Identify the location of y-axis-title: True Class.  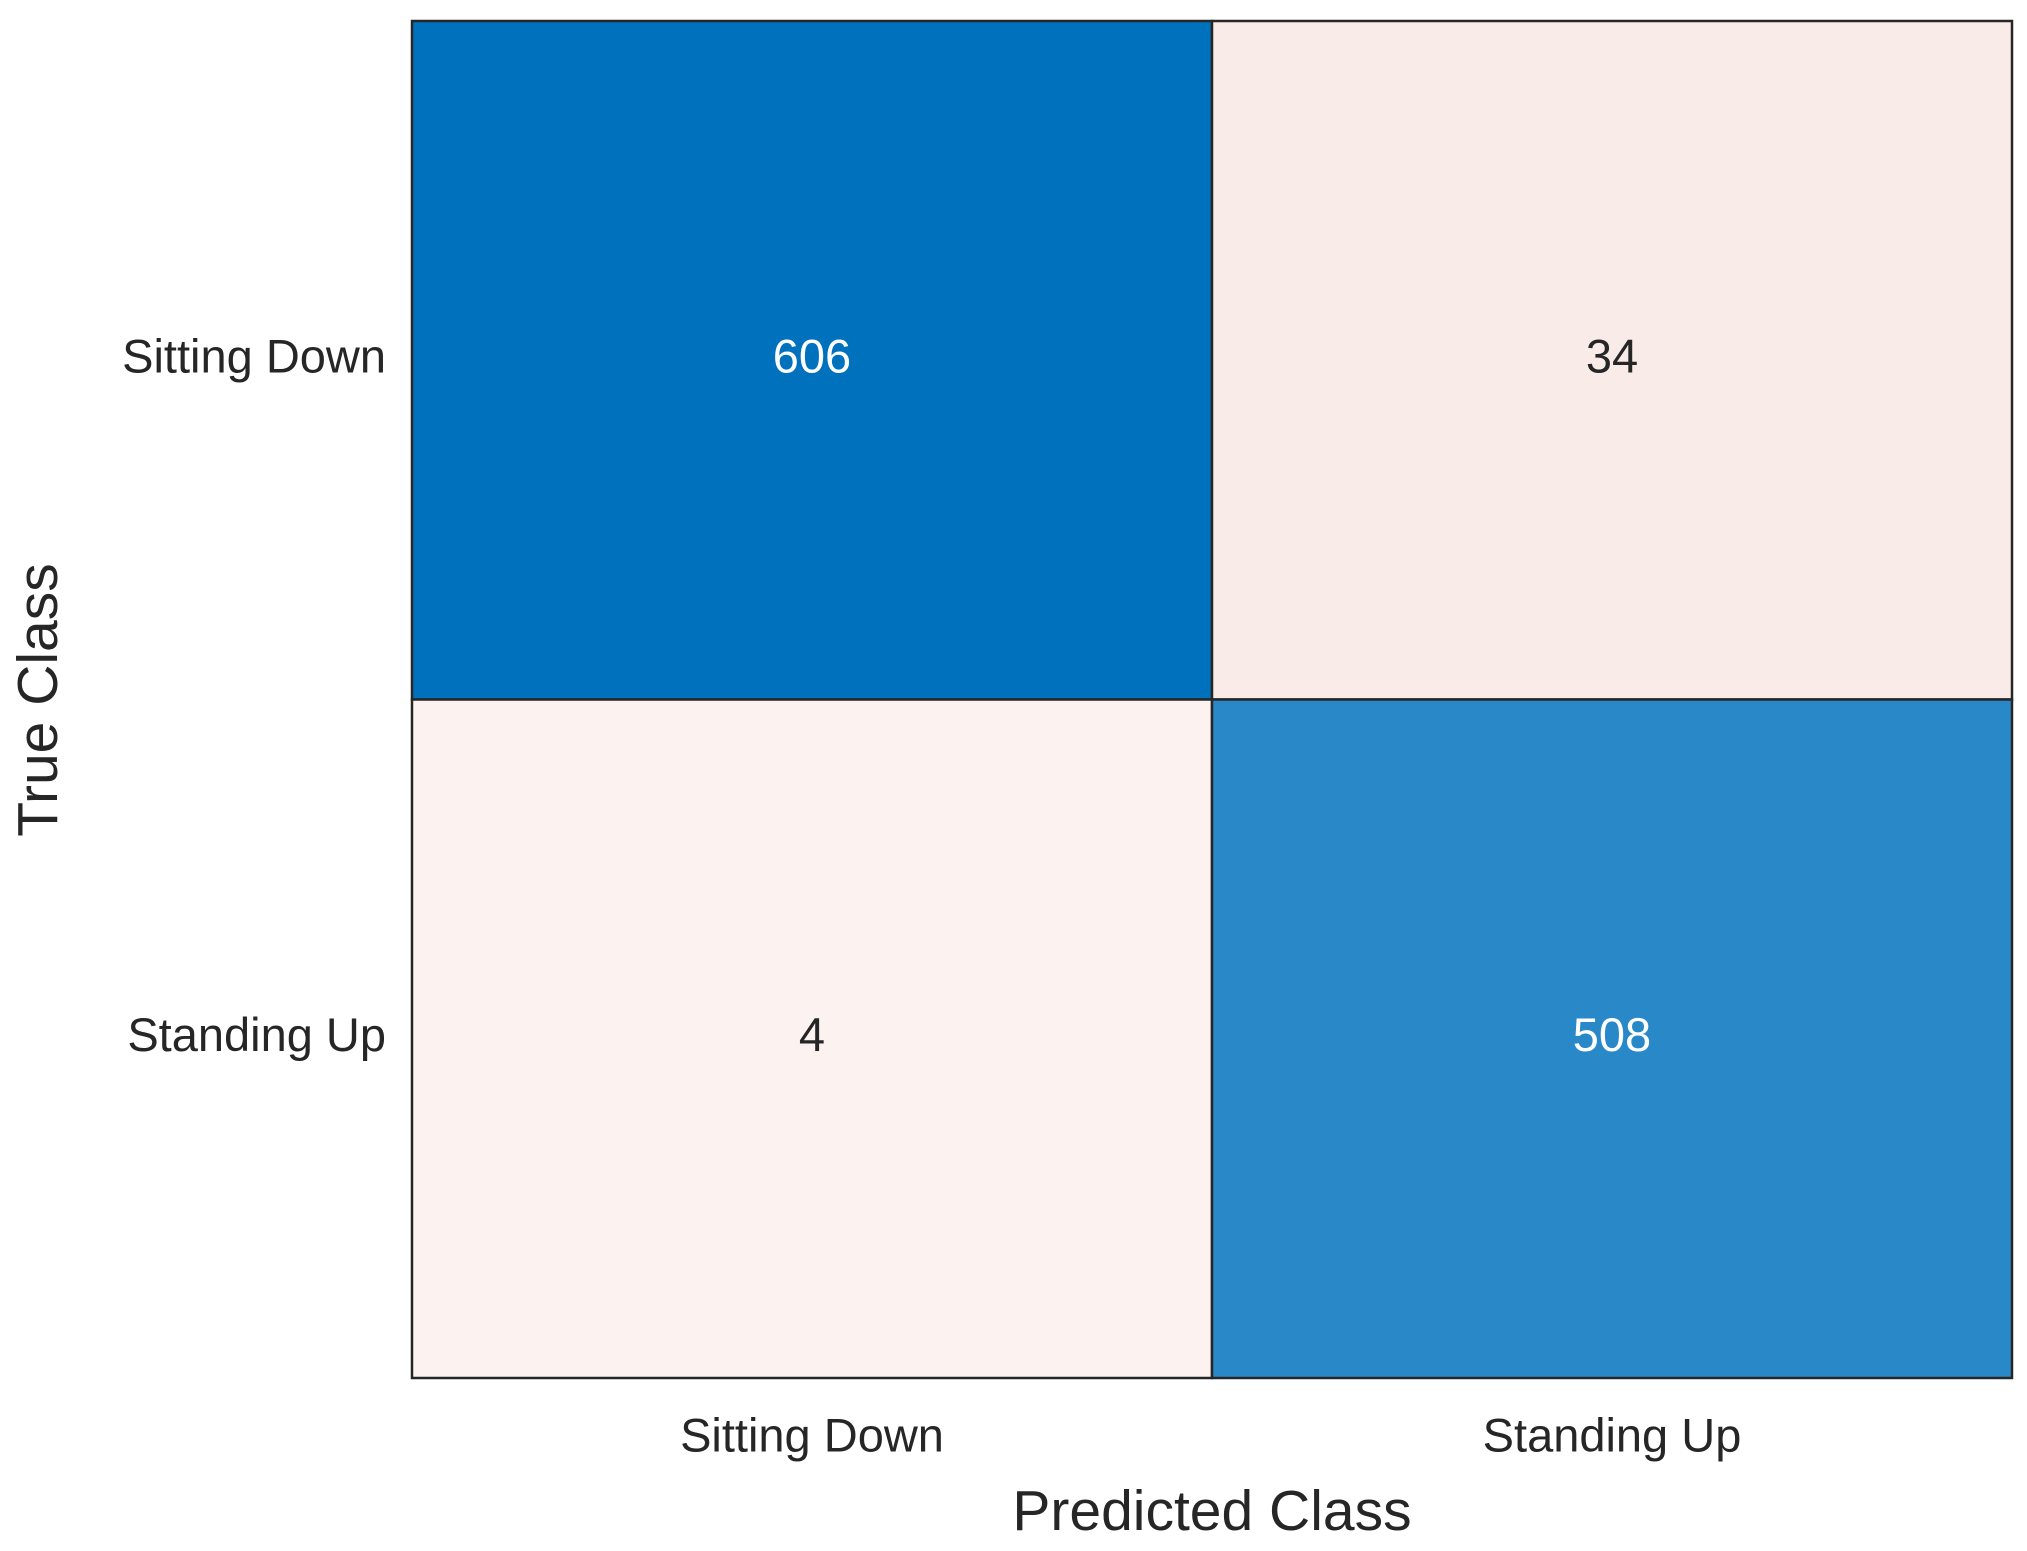
(38, 699).